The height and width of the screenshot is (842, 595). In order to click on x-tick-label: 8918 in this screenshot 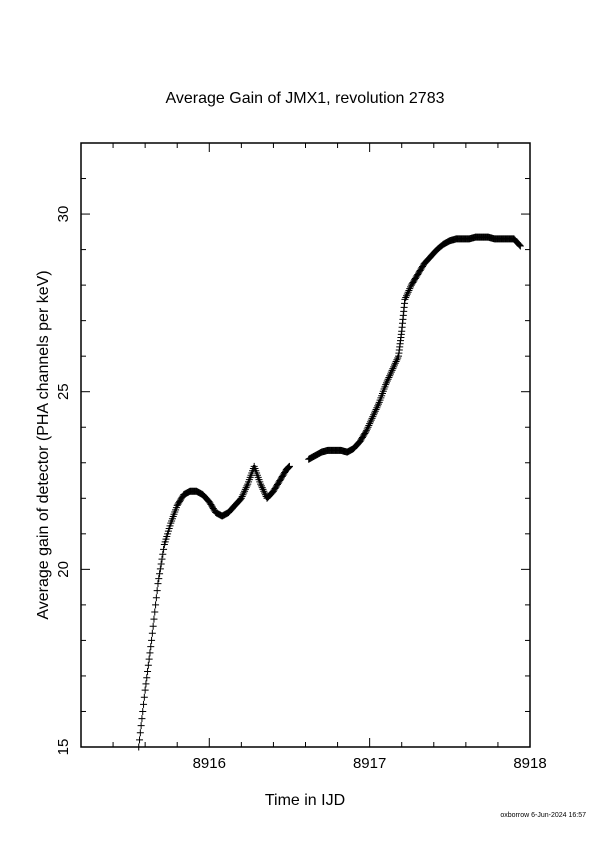, I will do `click(529, 763)`.